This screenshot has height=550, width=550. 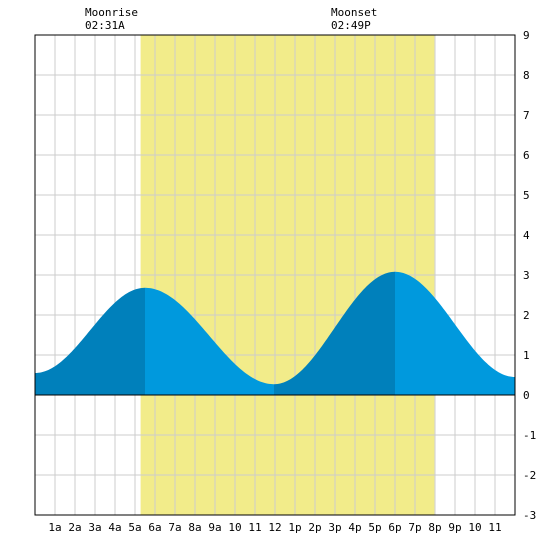 I want to click on moonrise-time: 02:31A, so click(x=105, y=25).